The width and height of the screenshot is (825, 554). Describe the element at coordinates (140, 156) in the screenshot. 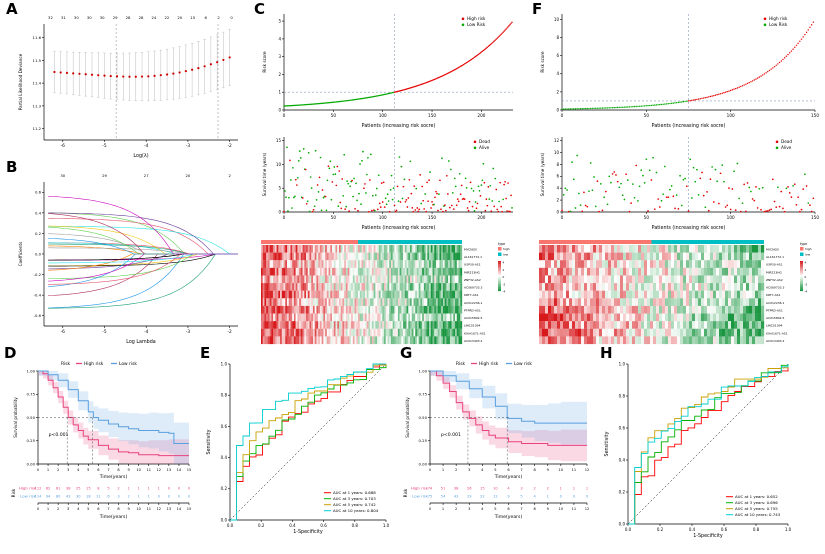

I see `svg-text: Log(λ)` at that location.